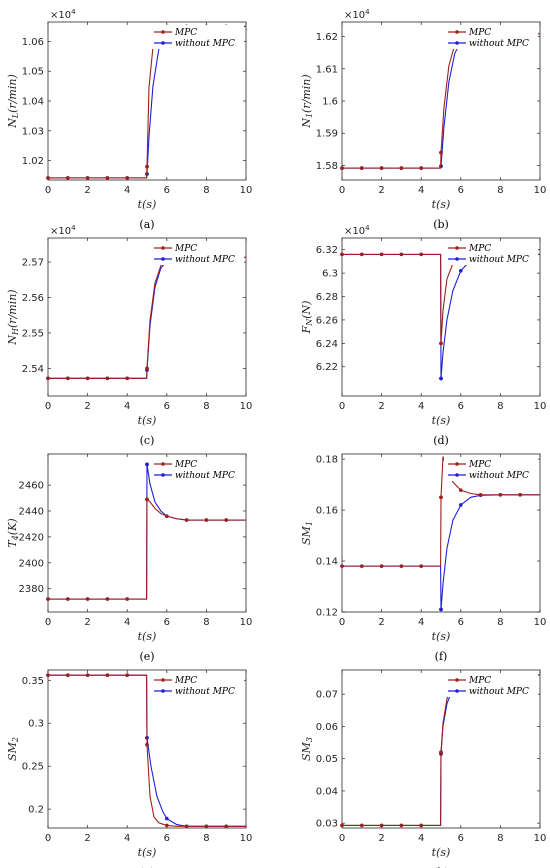 This screenshot has width=550, height=868. Describe the element at coordinates (327, 344) in the screenshot. I see `y-tick-label: 6.24` at that location.